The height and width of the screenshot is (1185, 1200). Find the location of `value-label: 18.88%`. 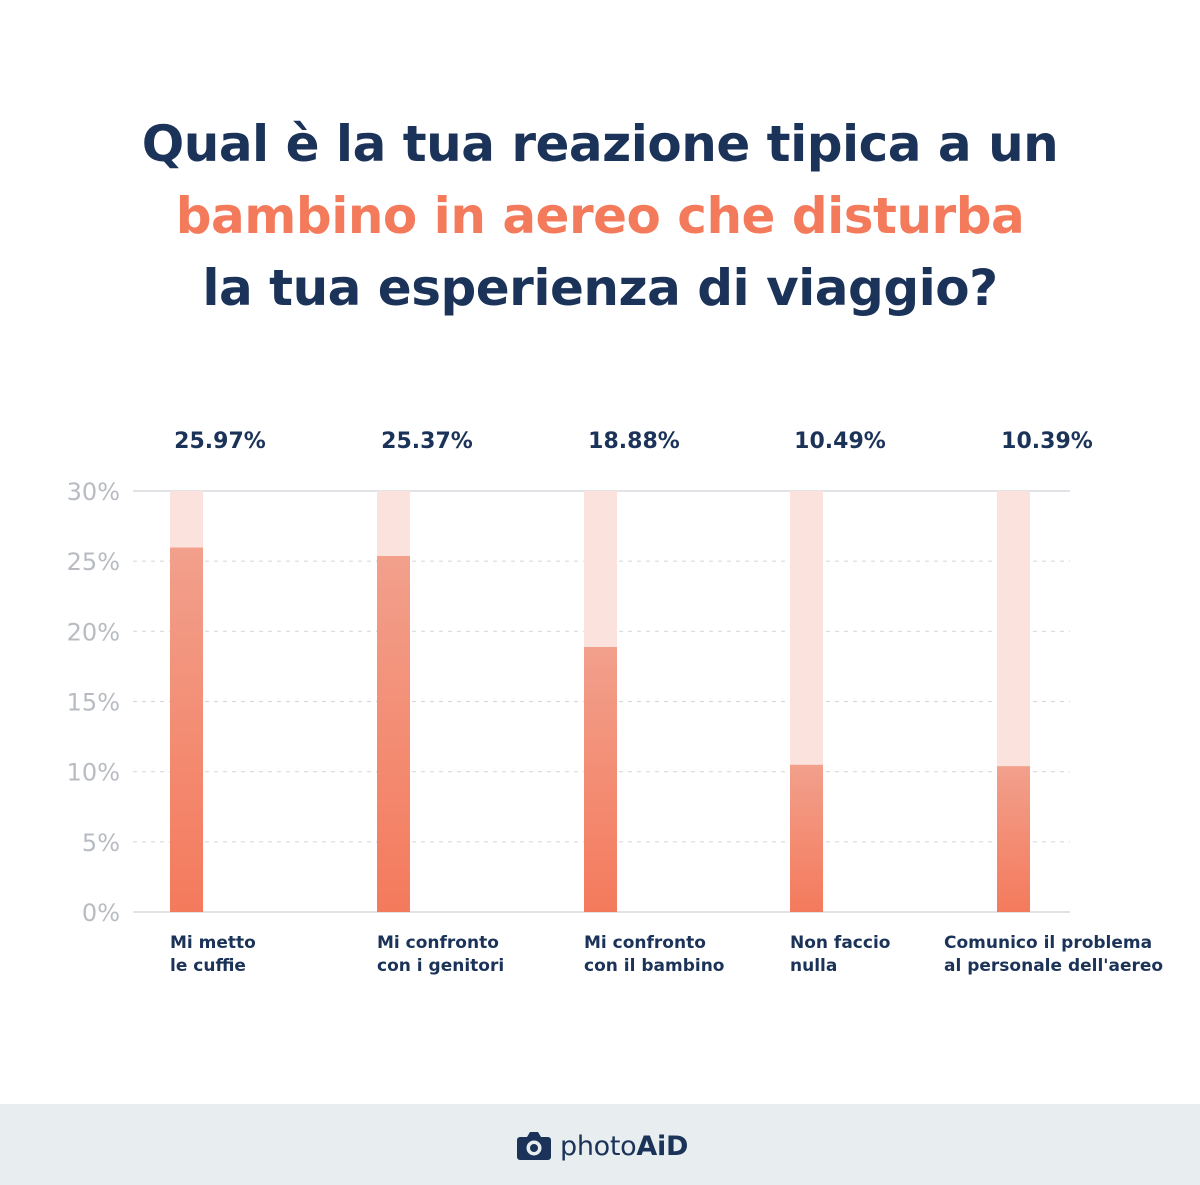

value-label: 18.88% is located at coordinates (634, 441).